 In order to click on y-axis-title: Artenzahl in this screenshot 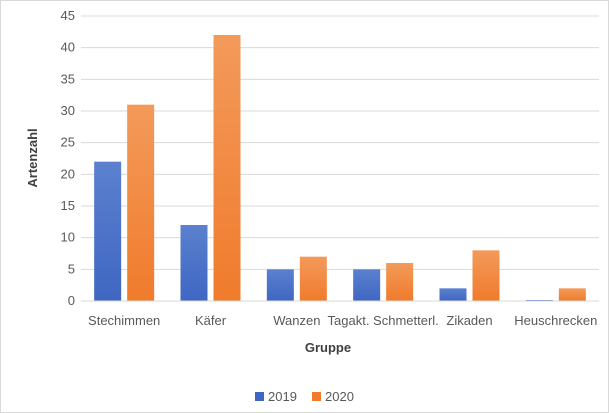, I will do `click(32, 157)`.